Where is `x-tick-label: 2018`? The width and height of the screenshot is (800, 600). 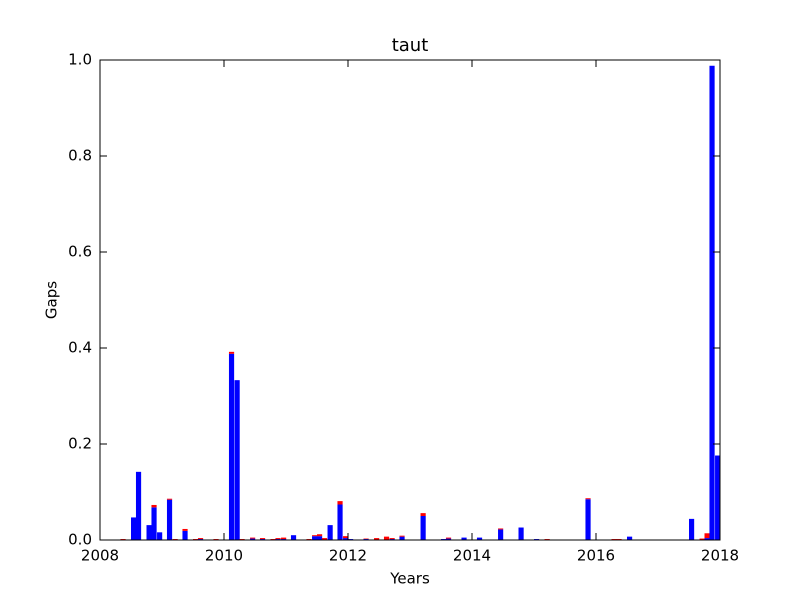
x-tick-label: 2018 is located at coordinates (720, 556).